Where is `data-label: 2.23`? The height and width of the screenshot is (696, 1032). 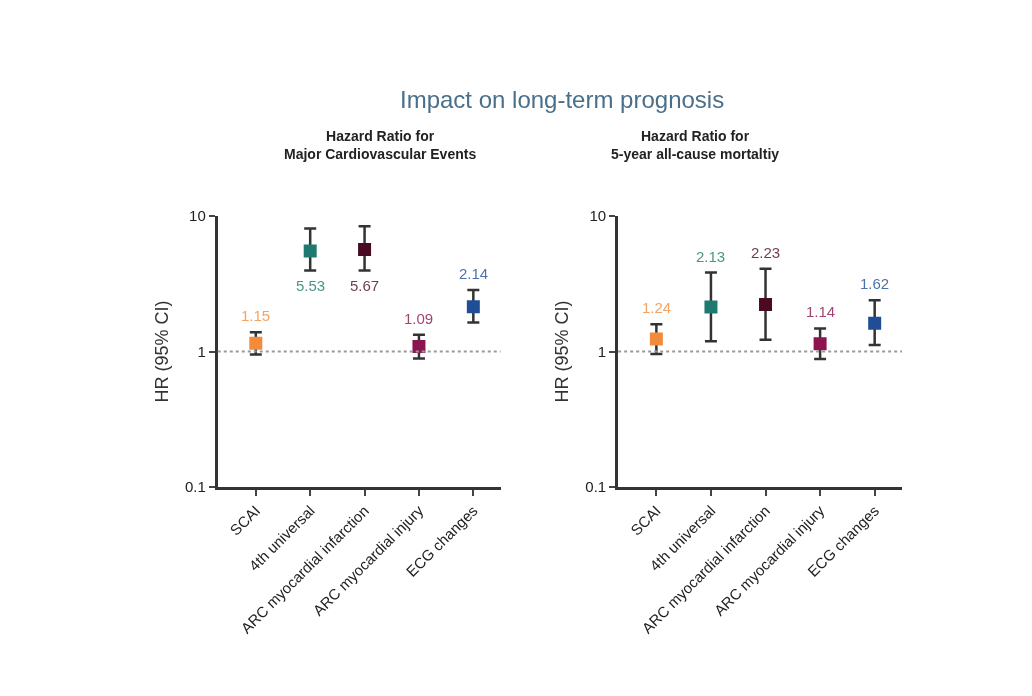
data-label: 2.23 is located at coordinates (766, 252).